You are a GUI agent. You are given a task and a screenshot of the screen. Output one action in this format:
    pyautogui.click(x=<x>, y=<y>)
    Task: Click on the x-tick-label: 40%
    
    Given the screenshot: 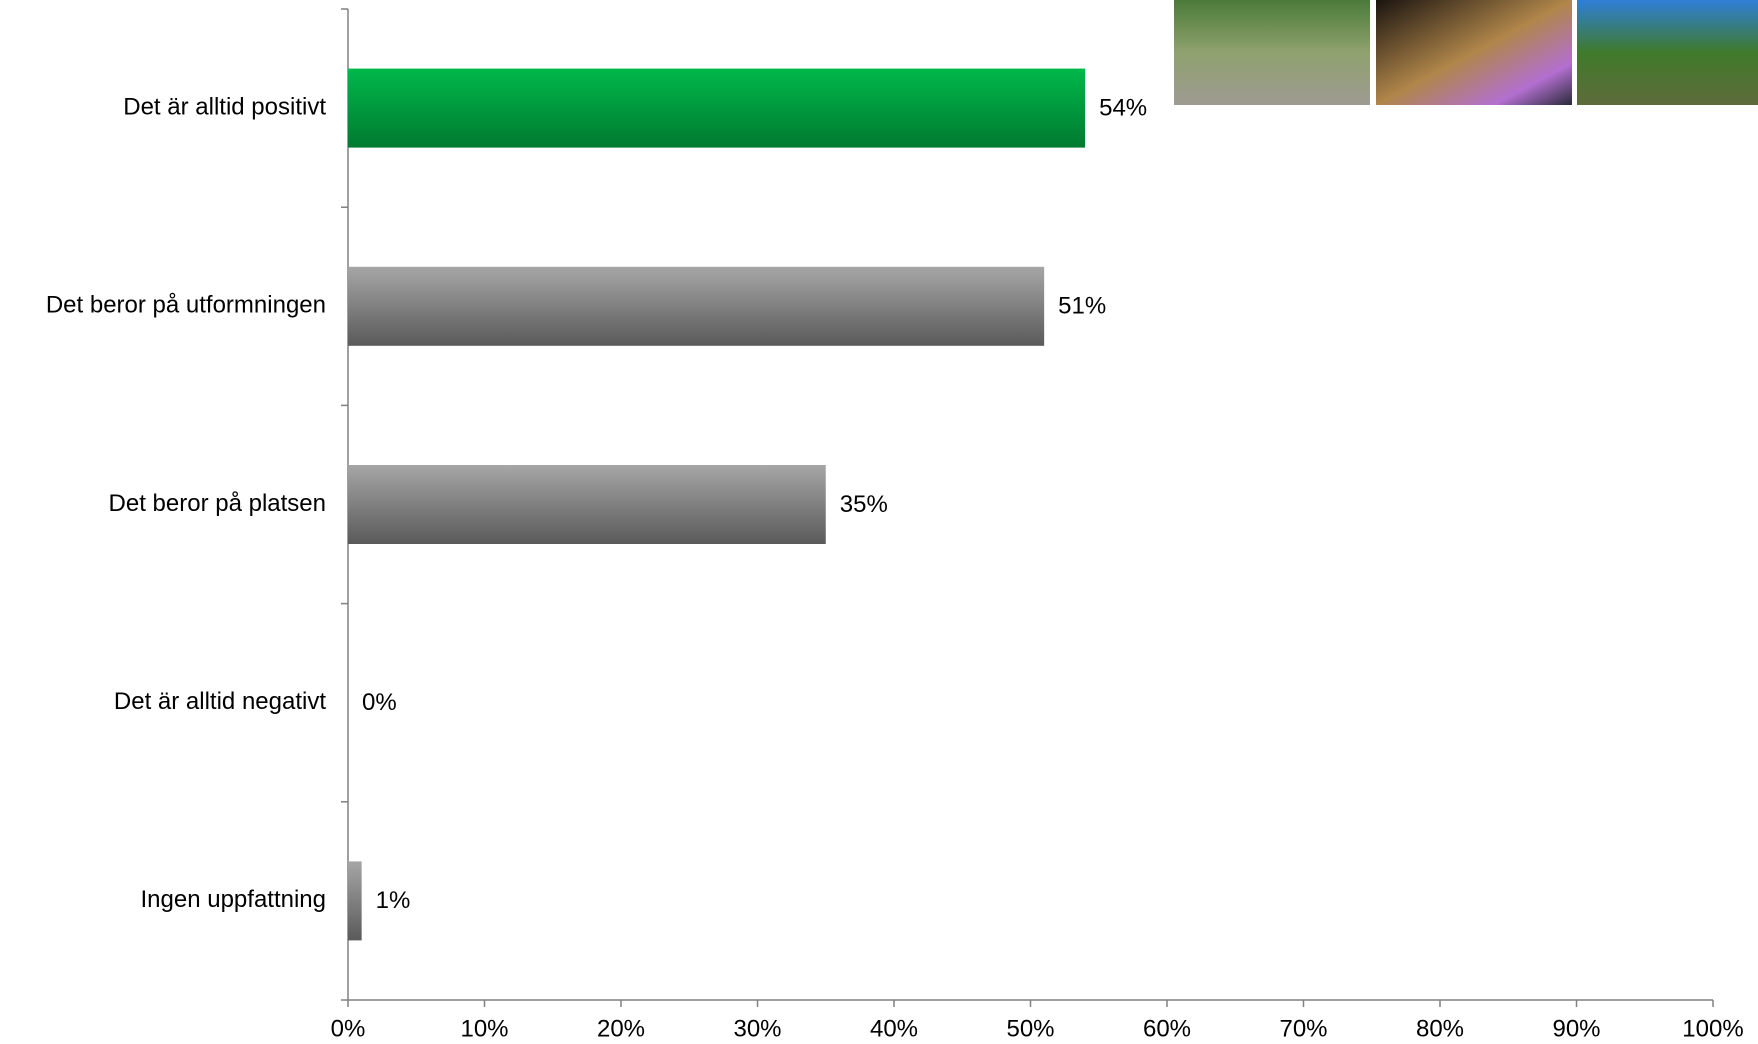 What is the action you would take?
    pyautogui.click(x=894, y=1028)
    